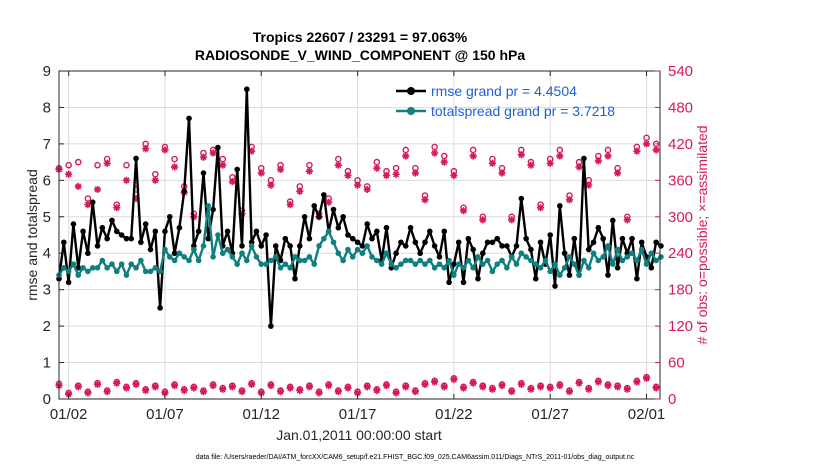  I want to click on y-axis-right-ticks: 0 60 120 180 240 300 360 420 480 540, so click(674, 235).